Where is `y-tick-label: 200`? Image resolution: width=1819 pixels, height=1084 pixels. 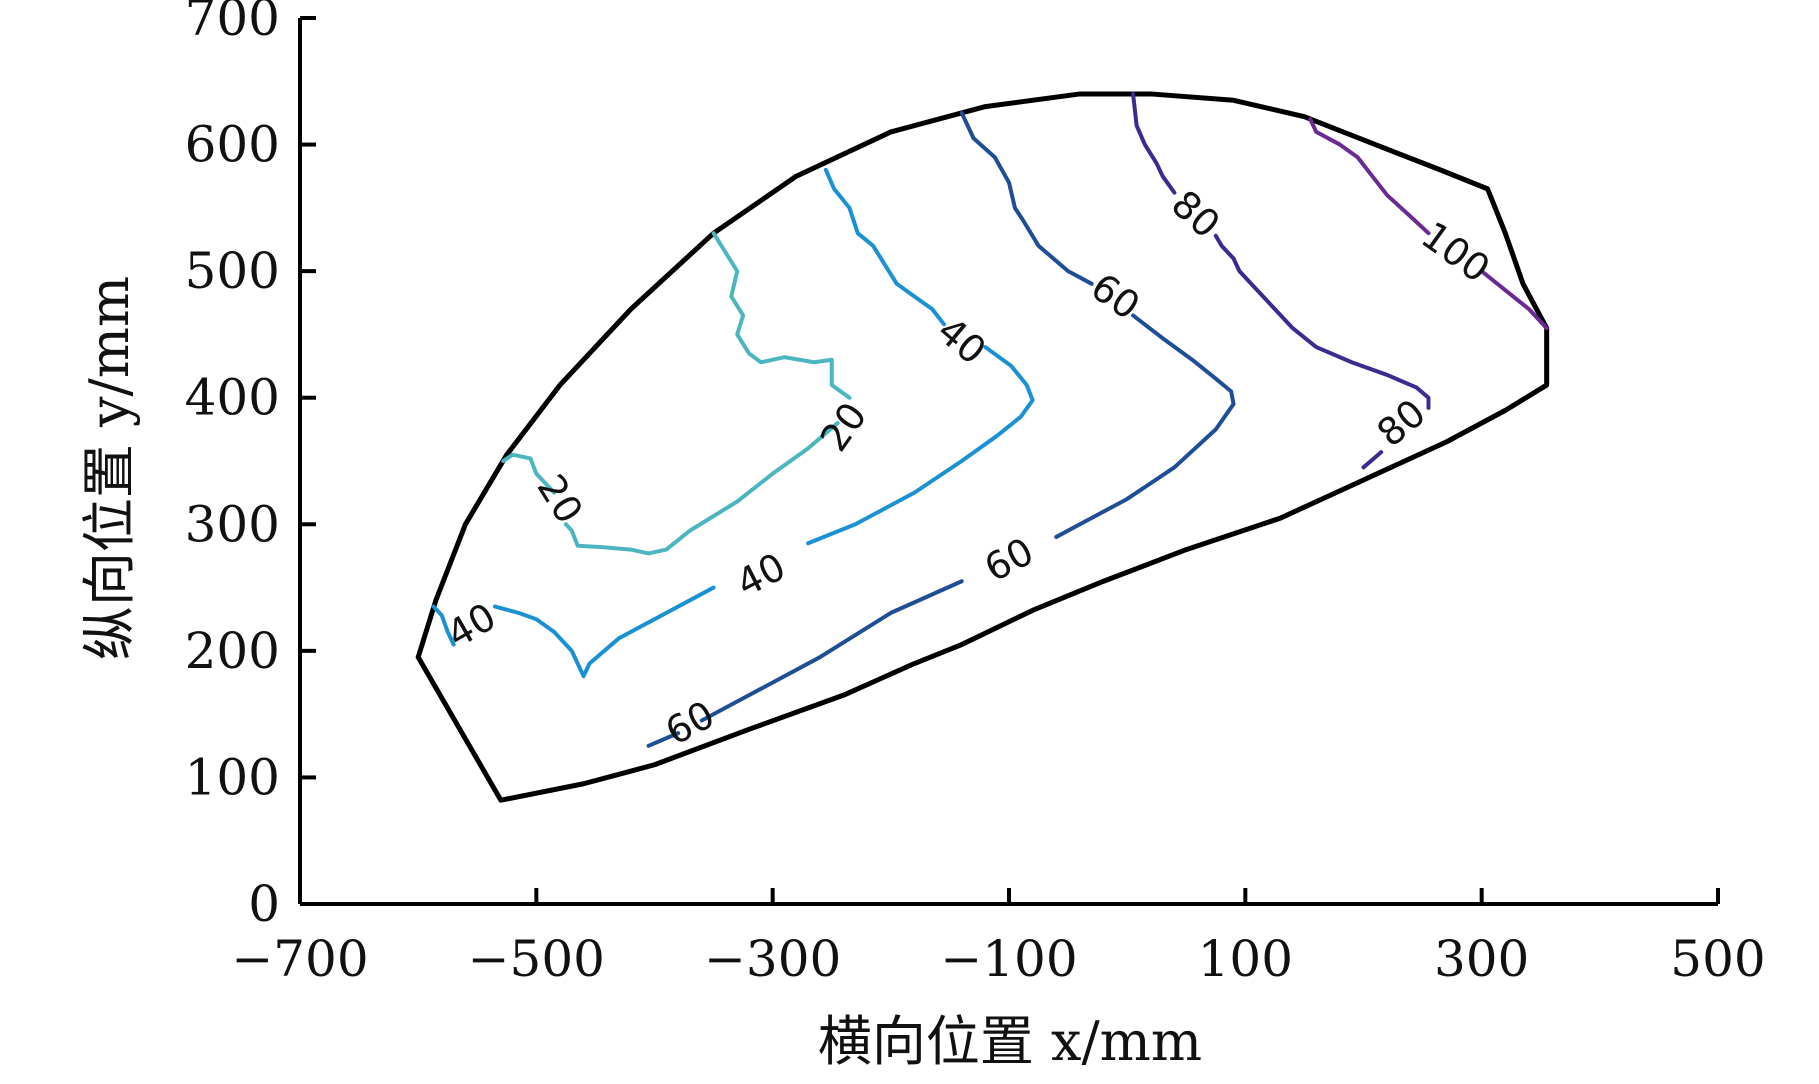 y-tick-label: 200 is located at coordinates (232, 651).